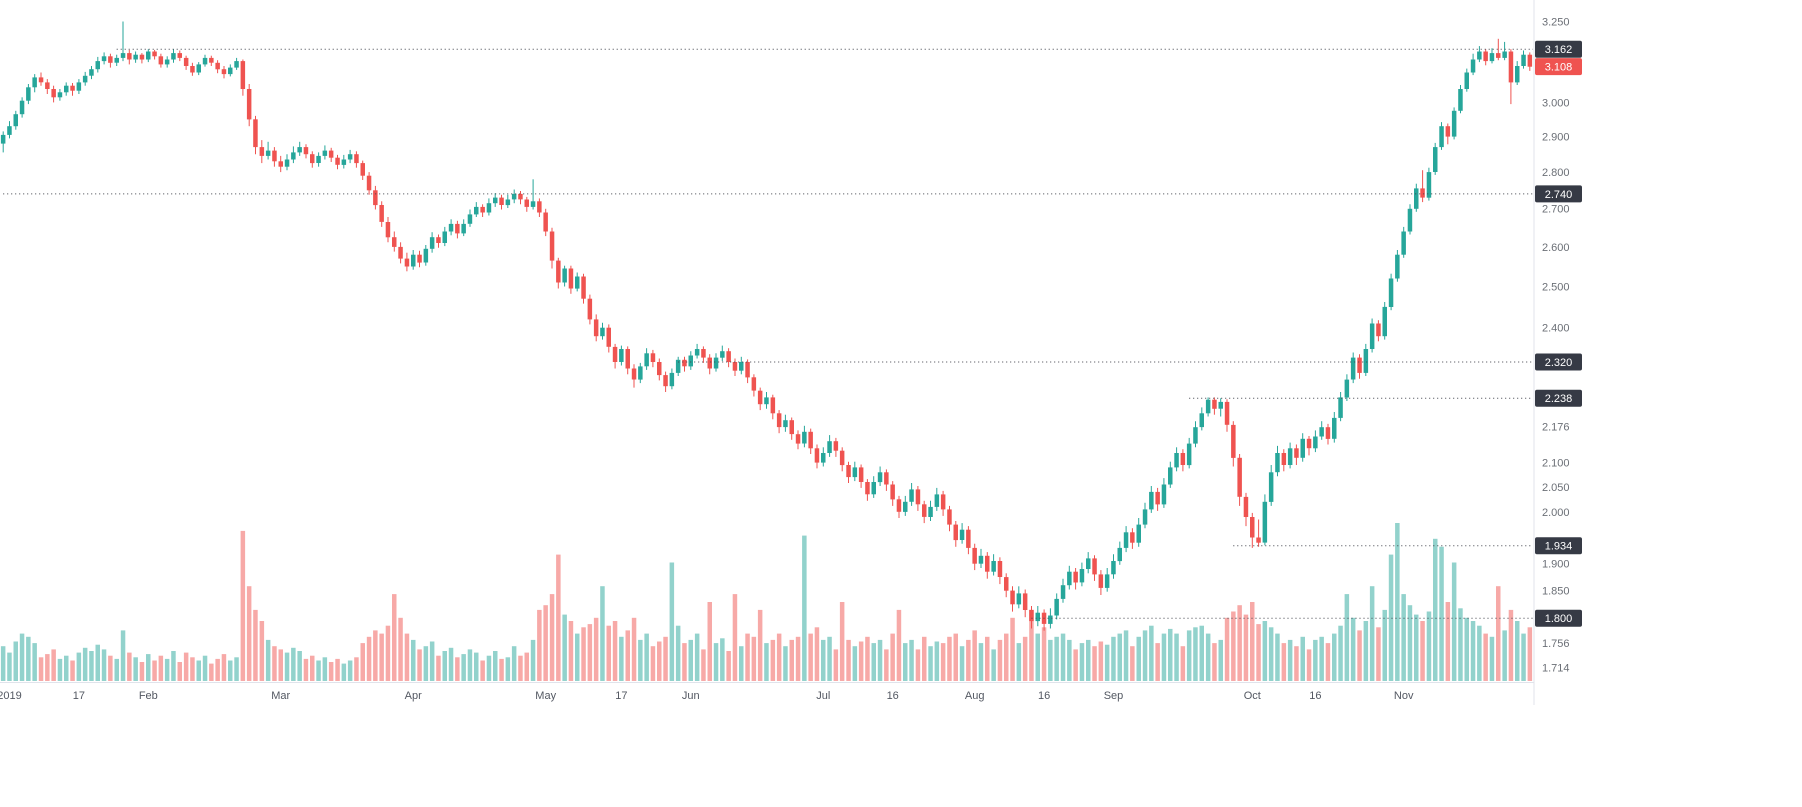  I want to click on price-badge, so click(1558, 362).